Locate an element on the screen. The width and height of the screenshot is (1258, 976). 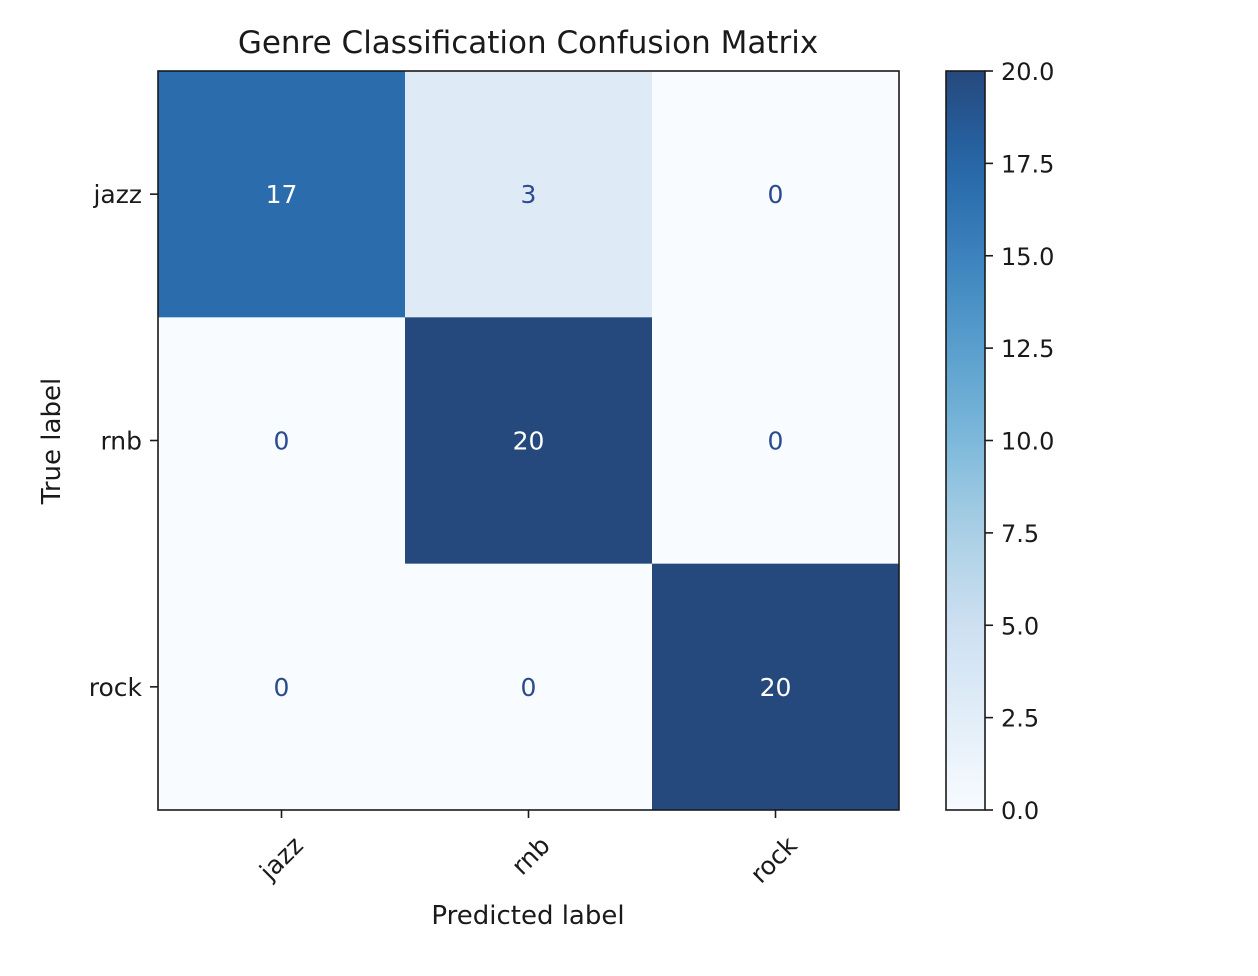
x-tick-label: rnb is located at coordinates (531, 856).